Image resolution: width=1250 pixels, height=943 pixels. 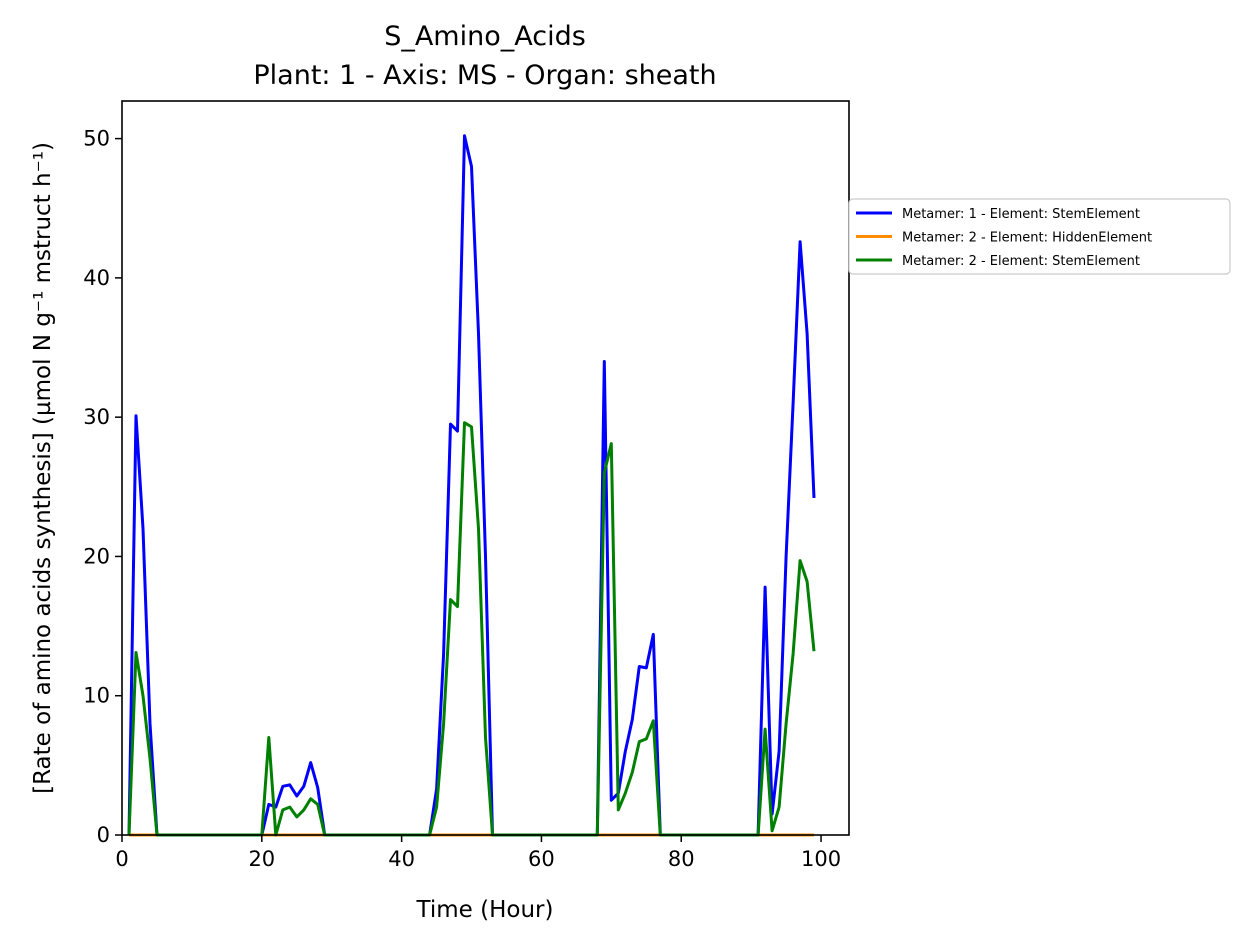 What do you see at coordinates (485, 36) in the screenshot?
I see `chart-title: S_Amino_Acids` at bounding box center [485, 36].